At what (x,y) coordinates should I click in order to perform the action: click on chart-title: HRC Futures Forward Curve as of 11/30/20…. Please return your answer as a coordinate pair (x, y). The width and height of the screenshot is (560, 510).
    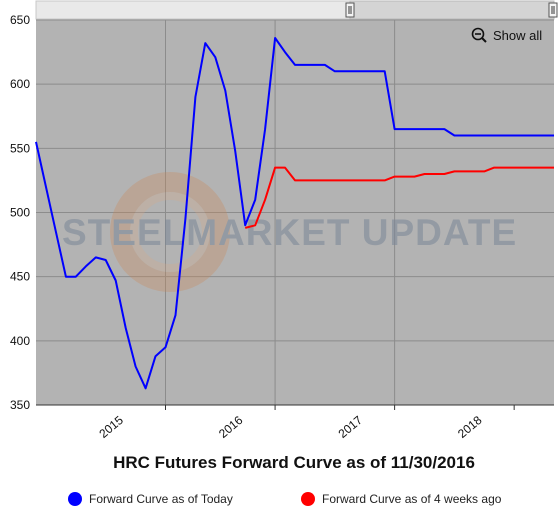
    Looking at the image, I should click on (294, 462).